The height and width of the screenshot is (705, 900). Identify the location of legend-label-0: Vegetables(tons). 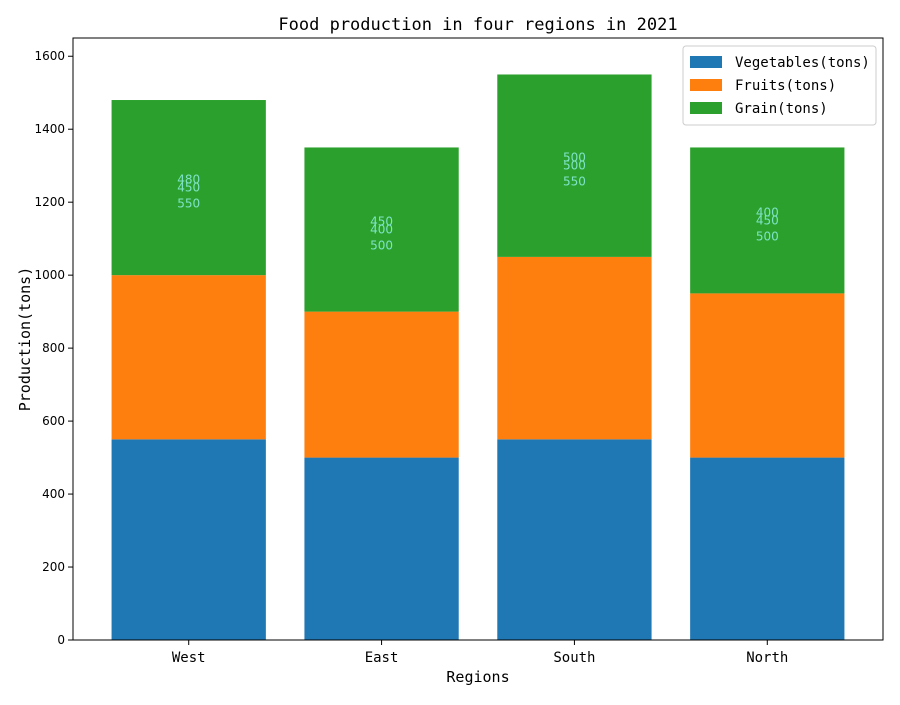
(802, 63).